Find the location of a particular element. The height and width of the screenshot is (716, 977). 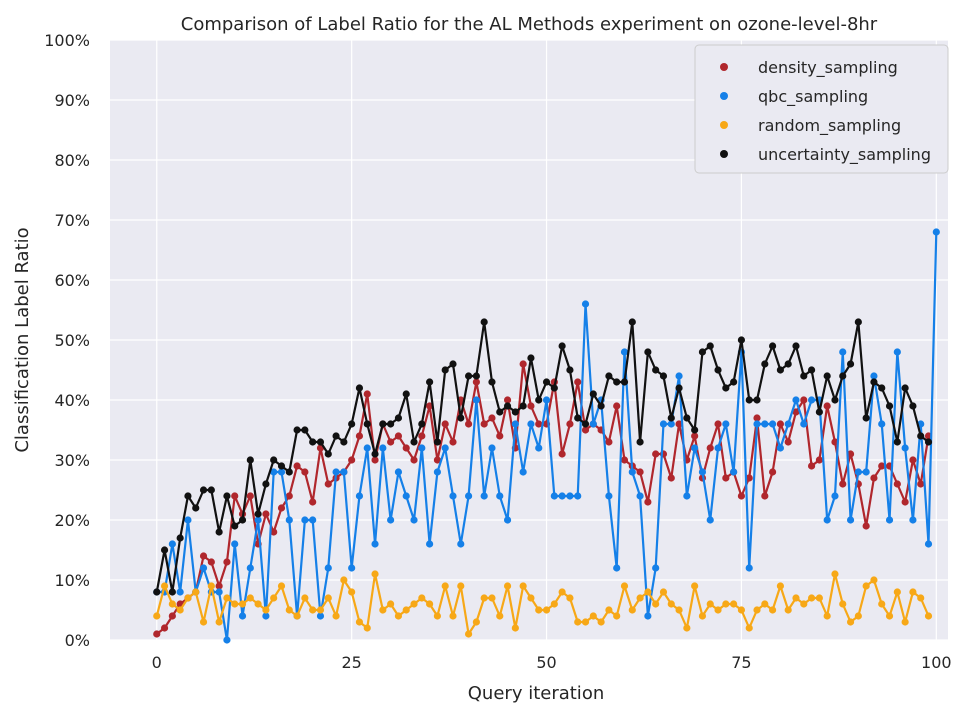

y-tick-label: 100% is located at coordinates (67, 40).